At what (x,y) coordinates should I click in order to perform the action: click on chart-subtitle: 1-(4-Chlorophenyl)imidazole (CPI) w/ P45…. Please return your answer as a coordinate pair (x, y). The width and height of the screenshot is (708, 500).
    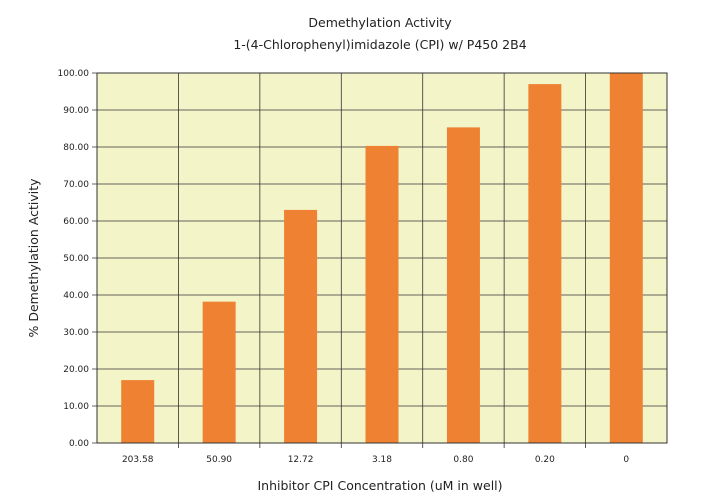
    Looking at the image, I should click on (379, 44).